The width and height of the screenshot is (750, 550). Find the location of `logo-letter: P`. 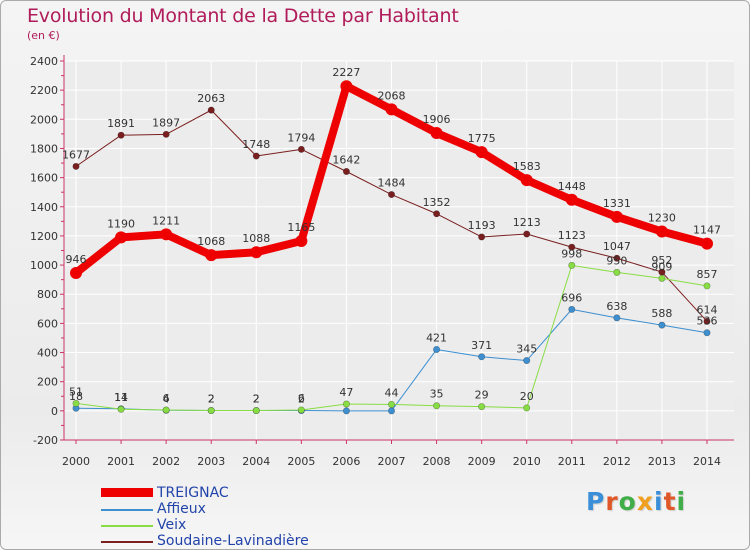

logo-letter: P is located at coordinates (596, 501).